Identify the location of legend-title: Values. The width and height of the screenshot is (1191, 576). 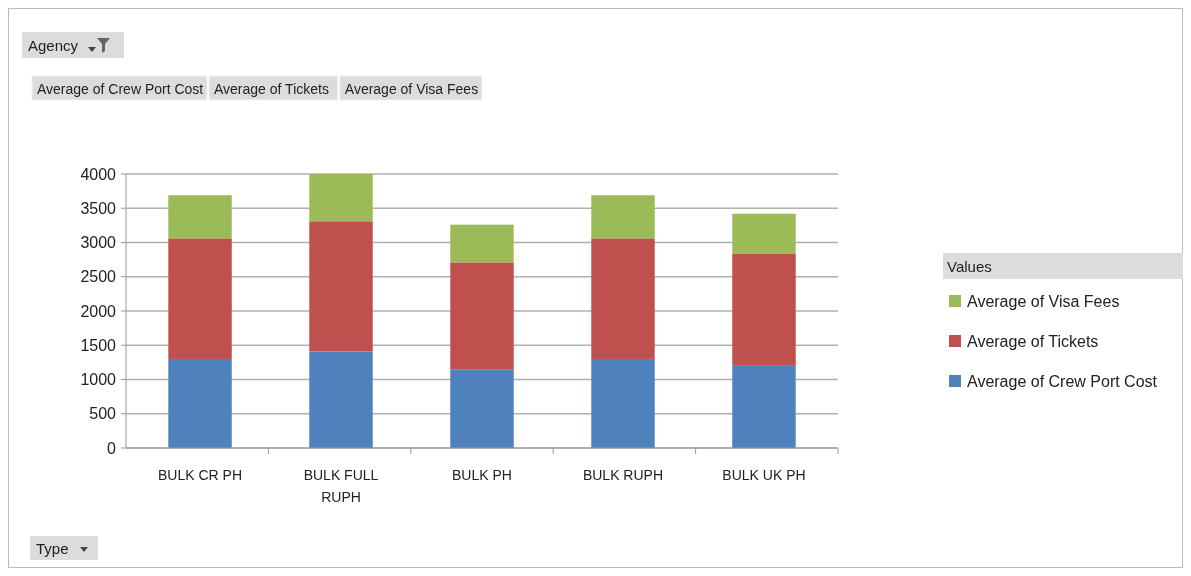
(969, 266).